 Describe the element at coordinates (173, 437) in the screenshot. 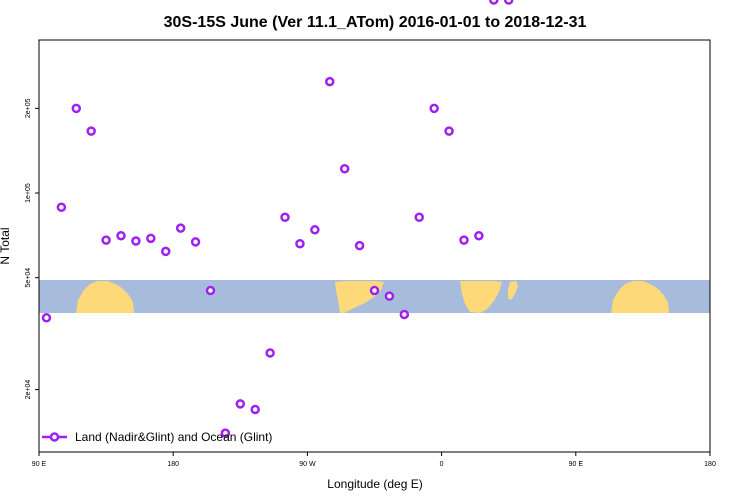

I see `legend-label: Land (Nadir&Glint) and Ocean (Glint)` at that location.